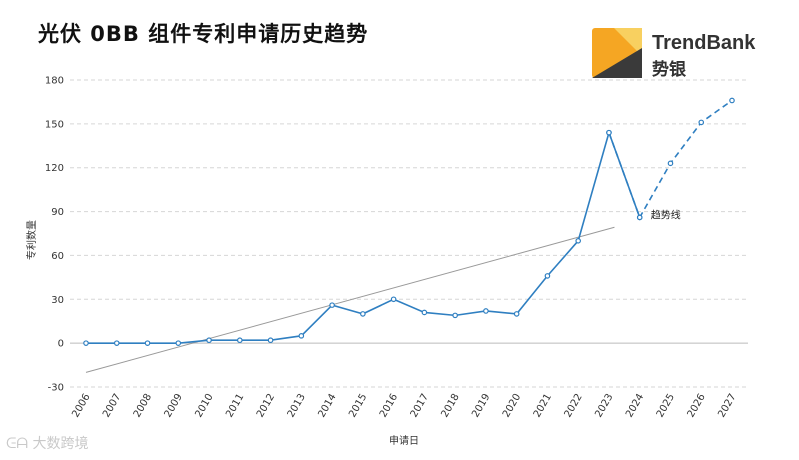 The height and width of the screenshot is (460, 799). I want to click on watermark-icon: ᕮᗩ, so click(19, 444).